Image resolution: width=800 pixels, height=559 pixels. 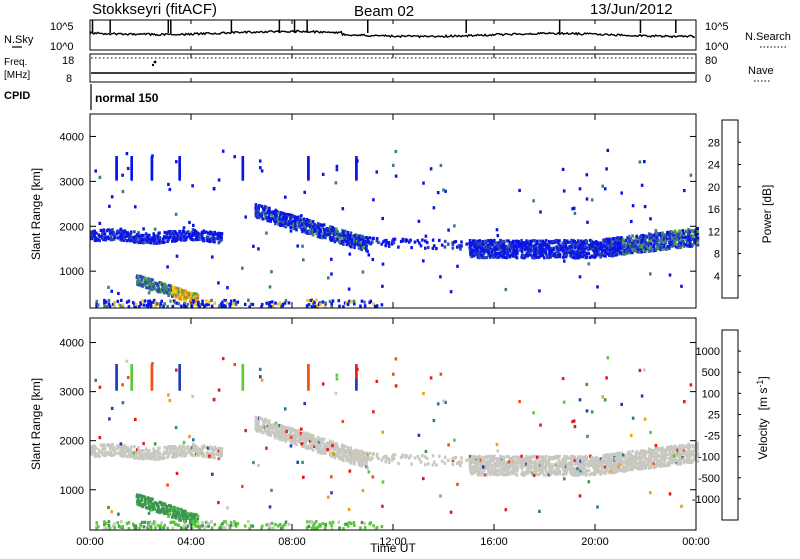 What do you see at coordinates (393, 547) in the screenshot?
I see `time-xlabel: Time UT` at bounding box center [393, 547].